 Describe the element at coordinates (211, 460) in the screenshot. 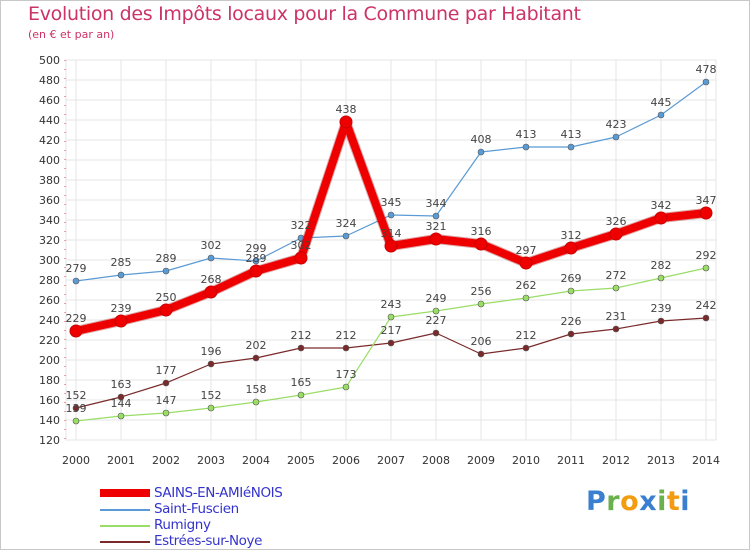

I see `x-tick-label-2003: 2003` at that location.